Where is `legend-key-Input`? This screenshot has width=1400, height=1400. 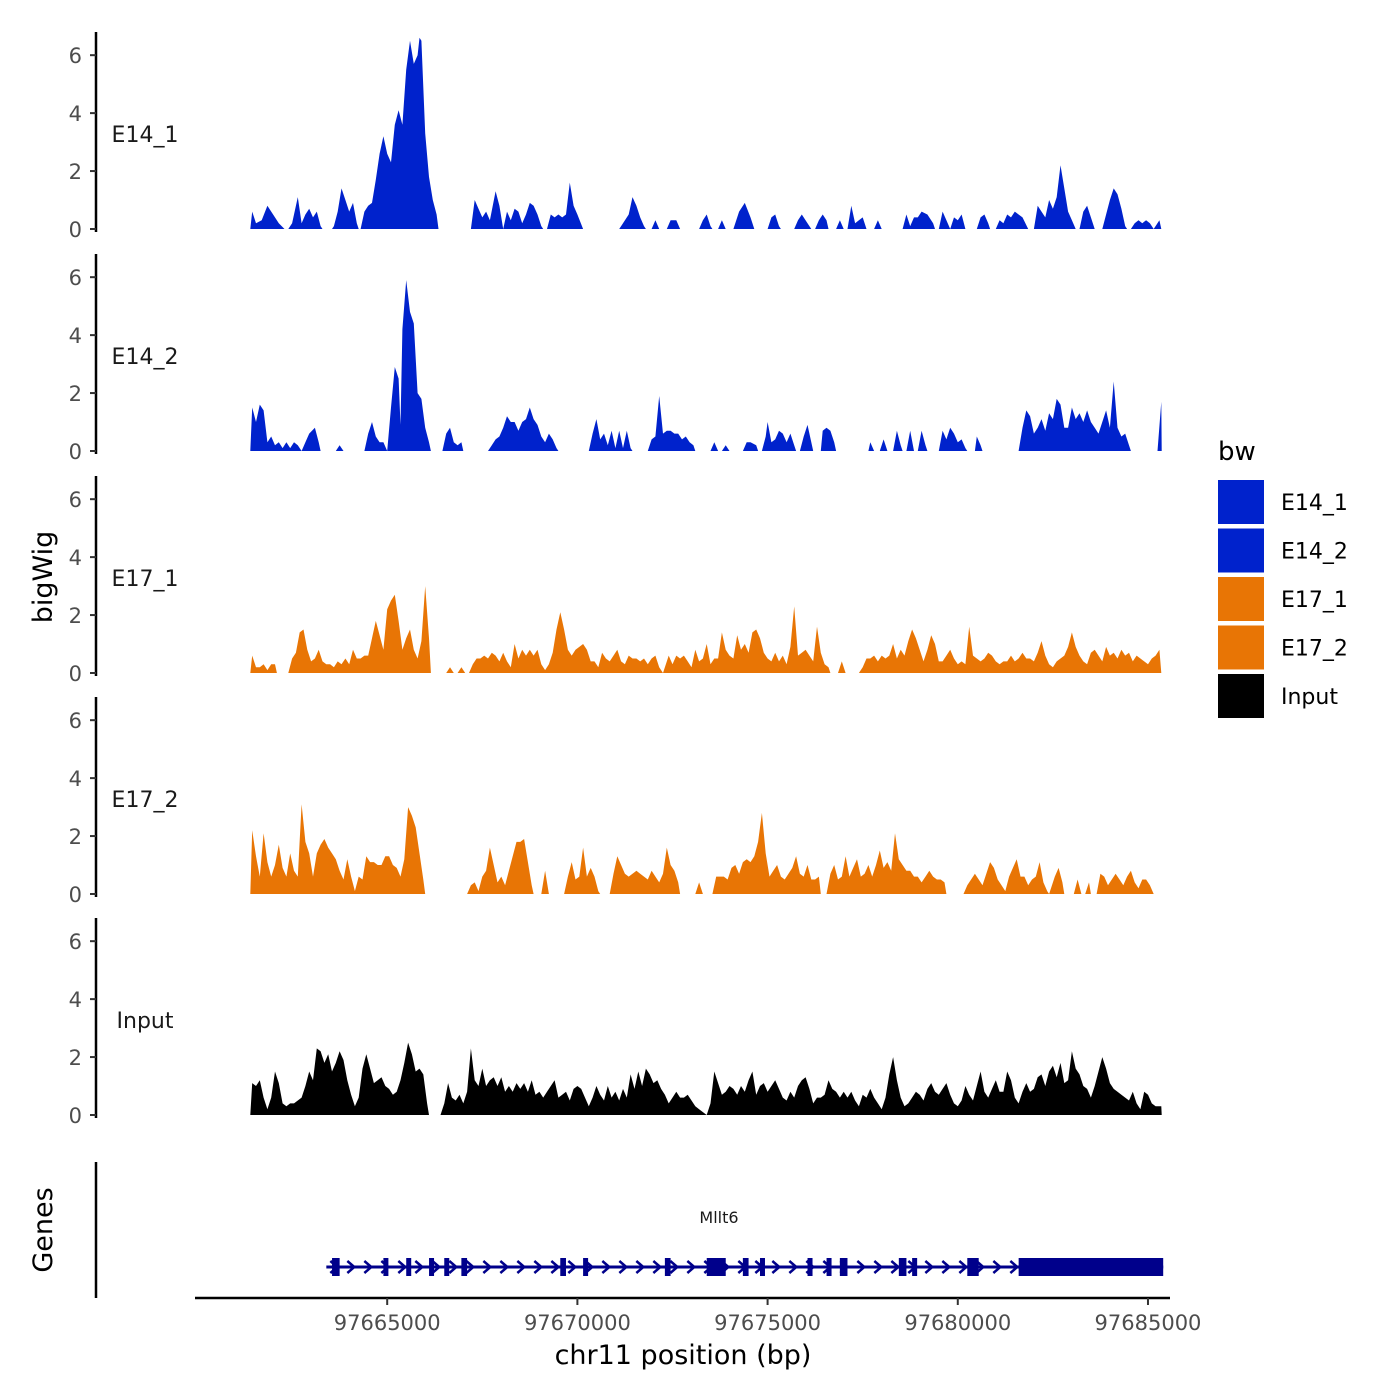 legend-key-Input is located at coordinates (1241, 696).